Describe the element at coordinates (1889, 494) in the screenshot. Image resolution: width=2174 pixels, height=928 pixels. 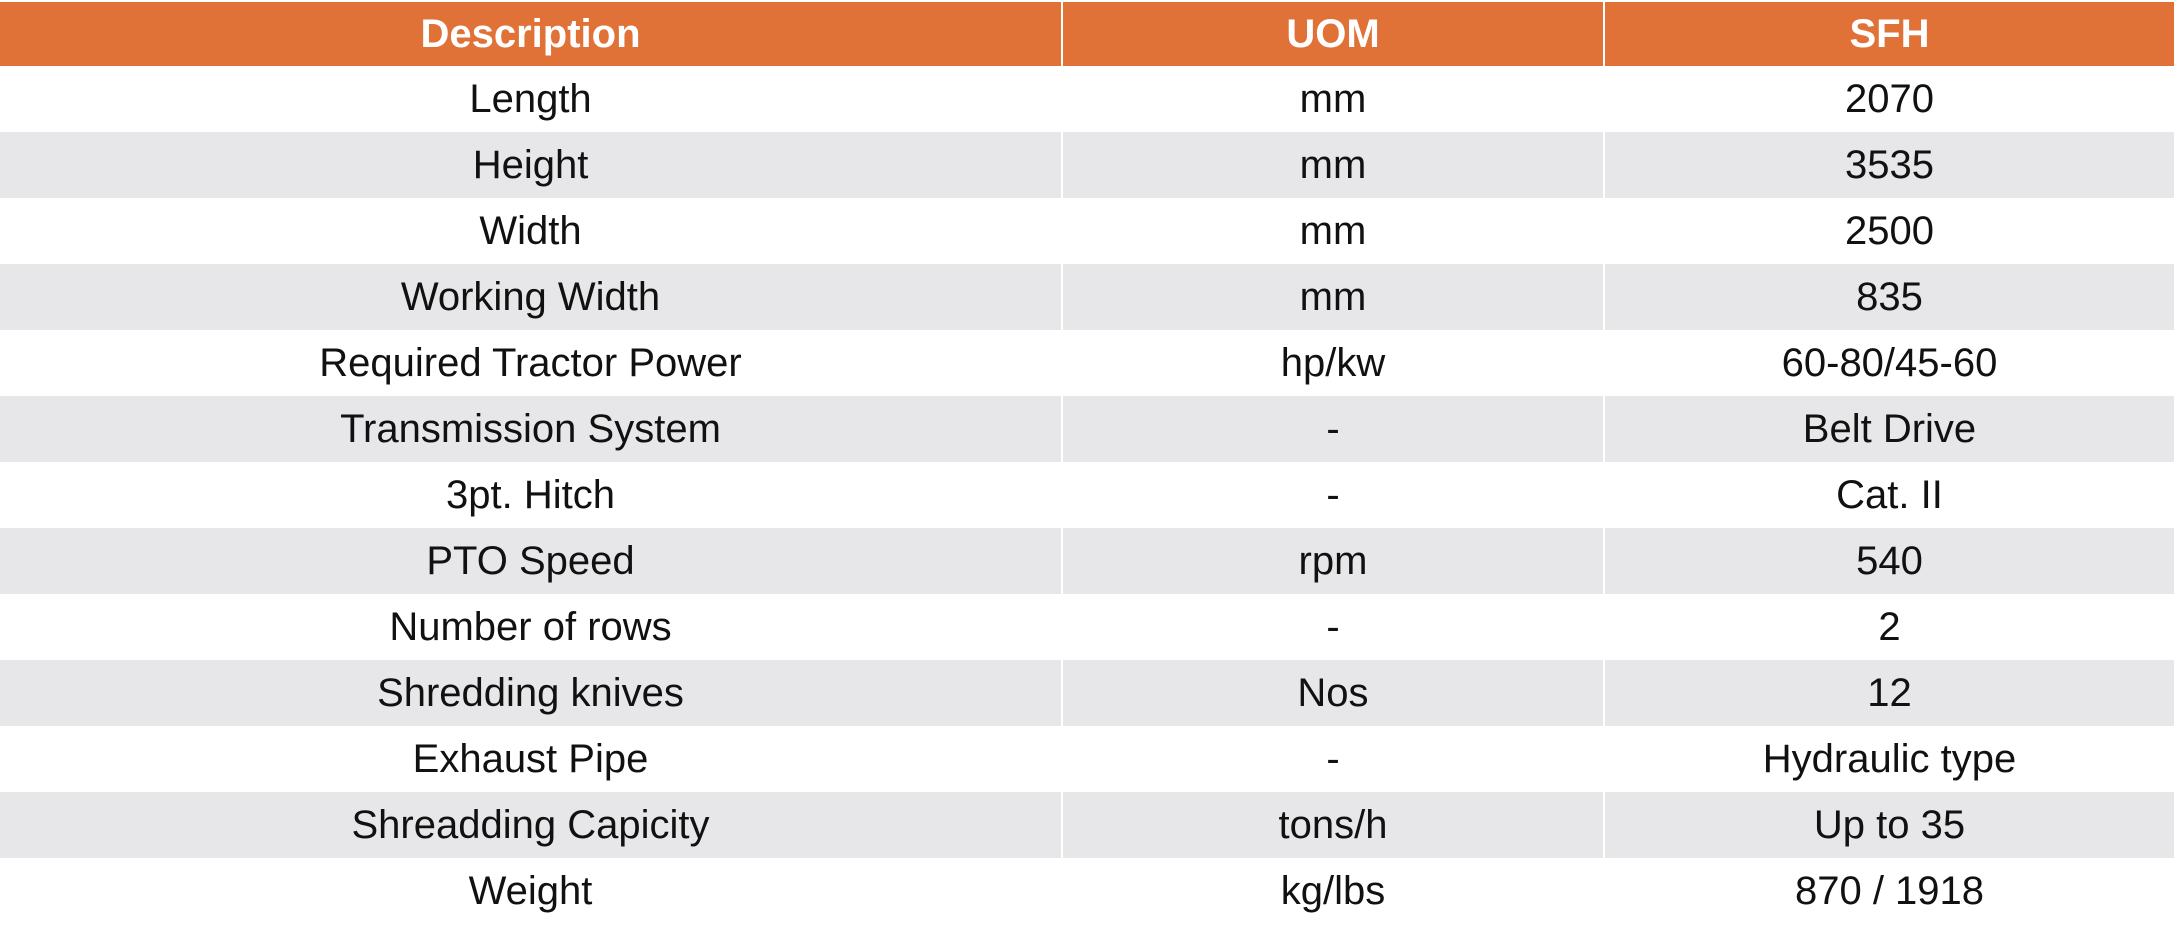
I see `sfh-cell: Cat. II` at that location.